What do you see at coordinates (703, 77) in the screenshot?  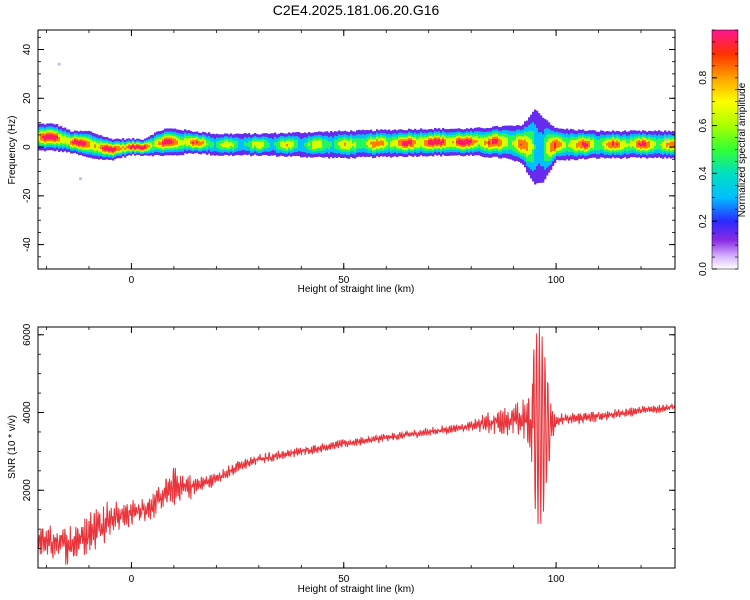 I see `colorbar-tick-label: 0.8` at bounding box center [703, 77].